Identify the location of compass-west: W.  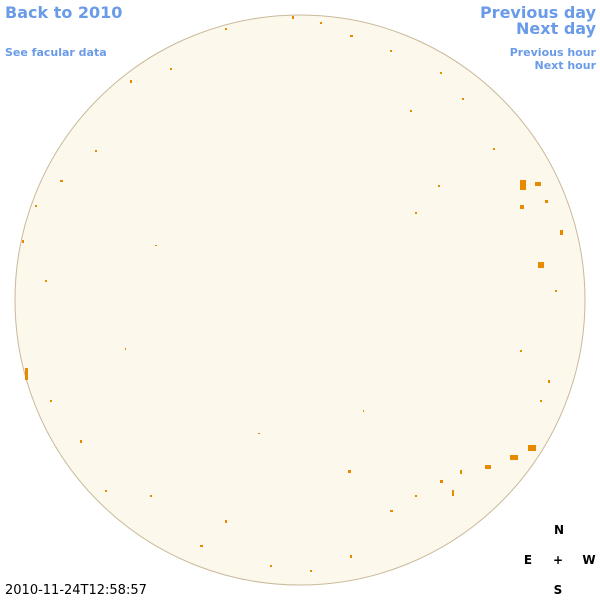
(588, 560).